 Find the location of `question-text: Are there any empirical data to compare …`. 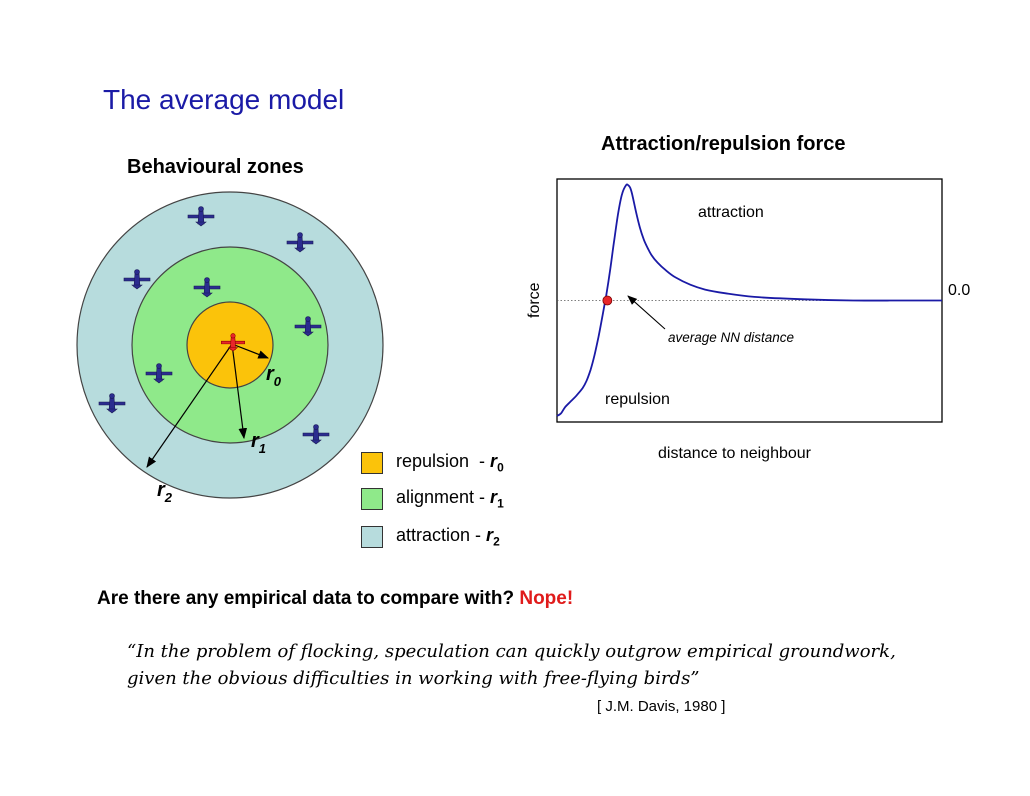

question-text: Are there any empirical data to compare … is located at coordinates (335, 598).